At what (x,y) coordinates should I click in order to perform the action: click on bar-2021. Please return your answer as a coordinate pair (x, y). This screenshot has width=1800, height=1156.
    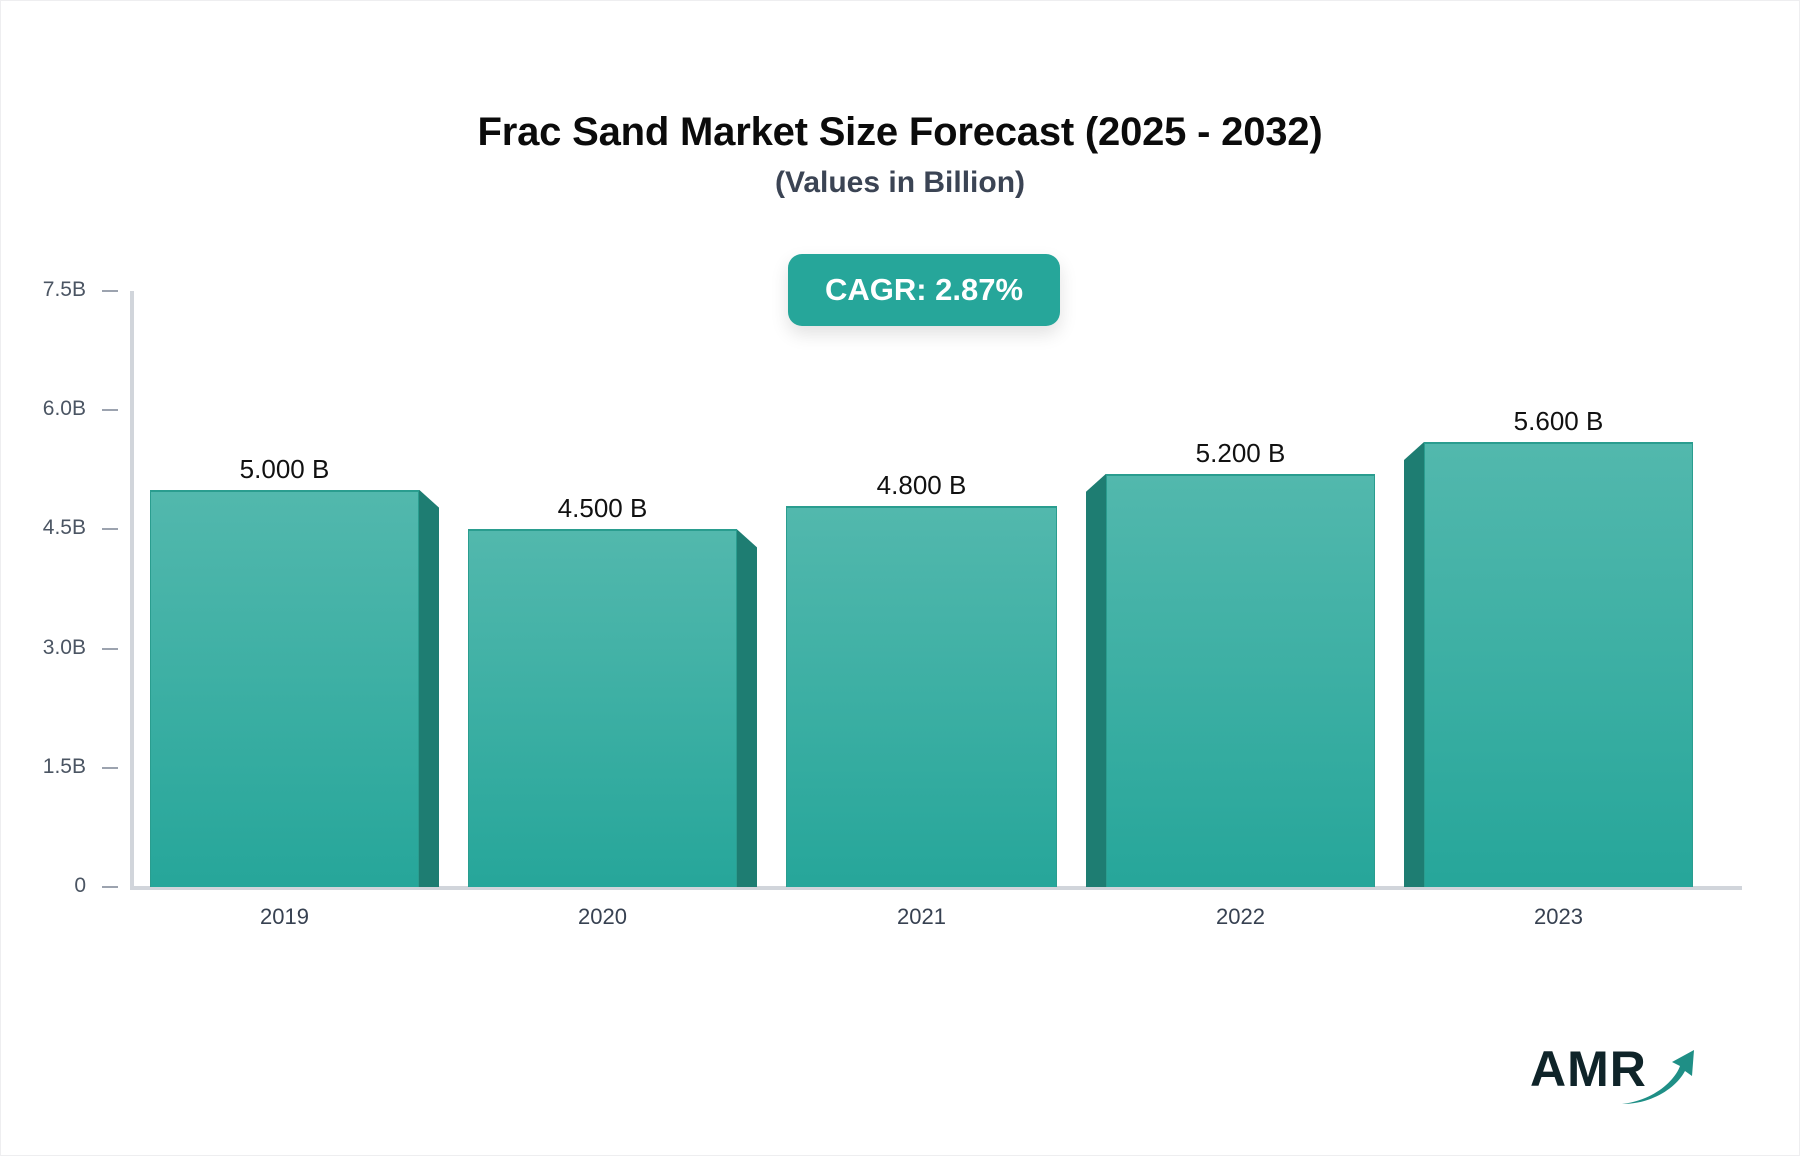
    Looking at the image, I should click on (921, 696).